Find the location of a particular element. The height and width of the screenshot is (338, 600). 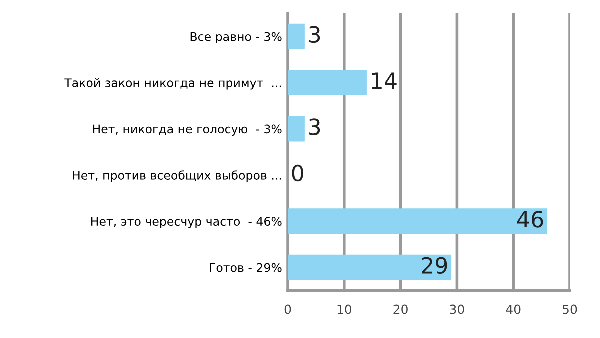

data-label: 0 is located at coordinates (298, 173).